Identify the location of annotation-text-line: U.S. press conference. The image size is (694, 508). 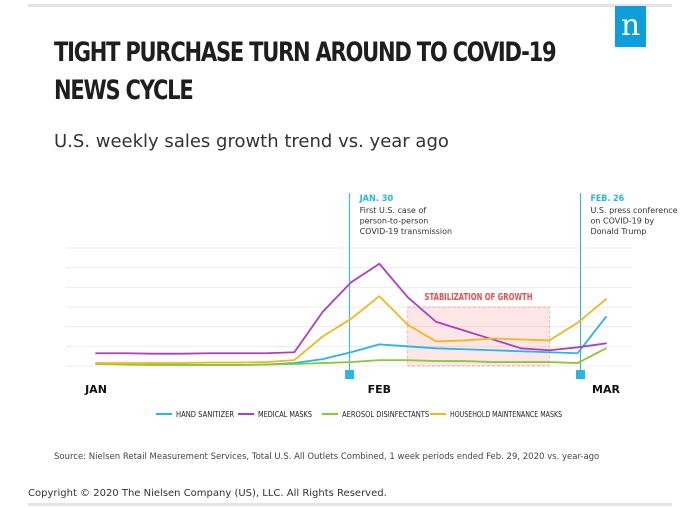
(634, 210).